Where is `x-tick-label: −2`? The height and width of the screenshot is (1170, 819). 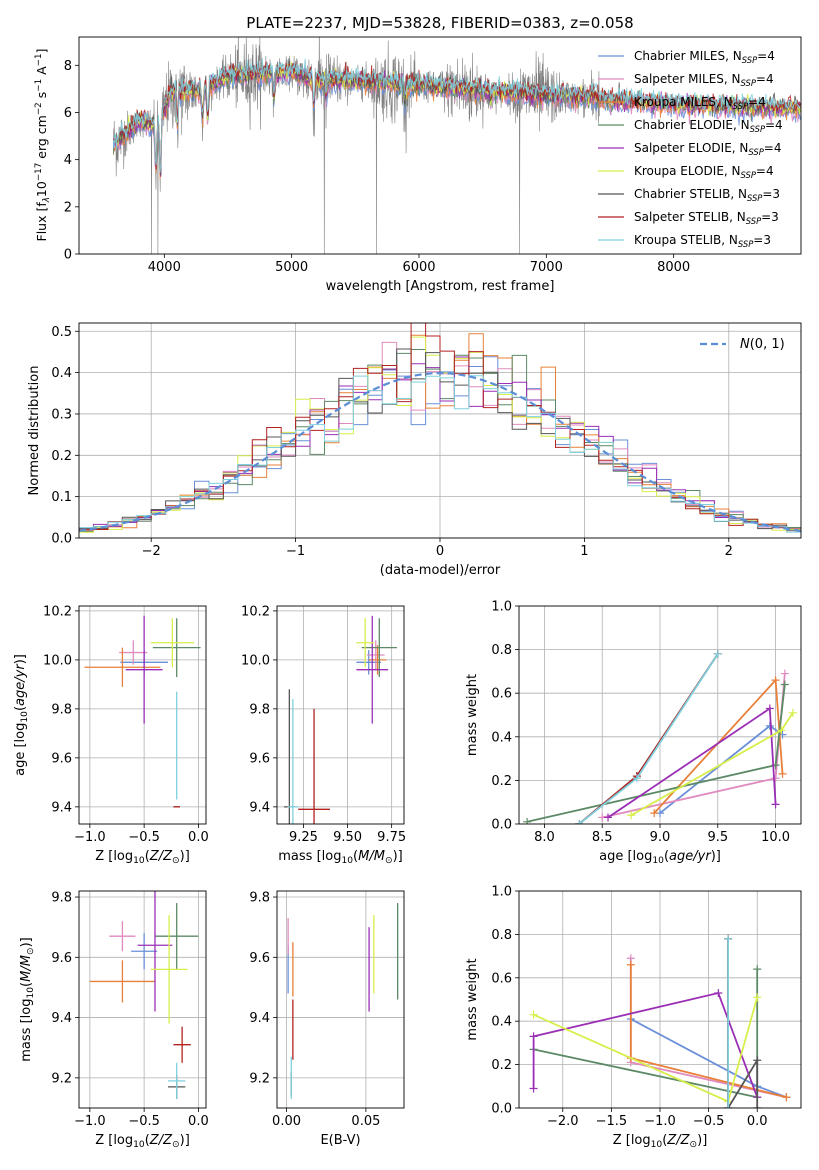 x-tick-label: −2 is located at coordinates (151, 551).